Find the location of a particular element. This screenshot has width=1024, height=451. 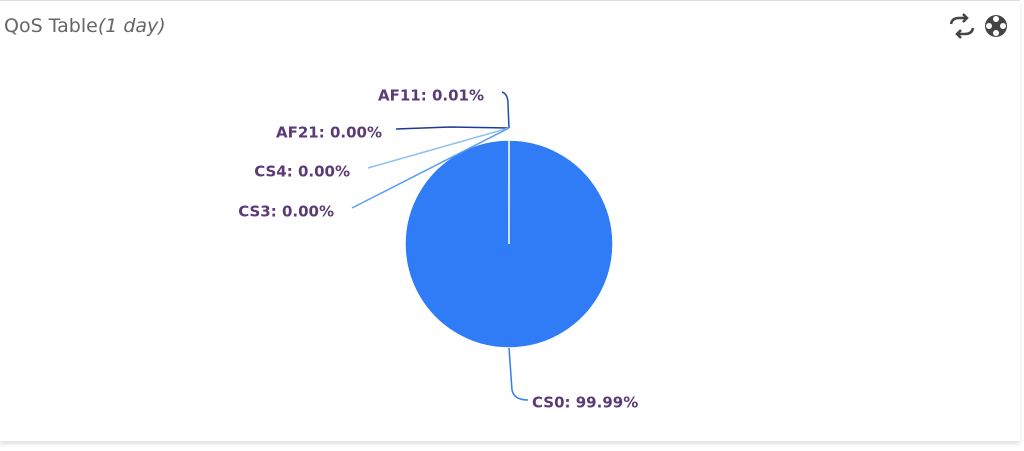

settings-icon is located at coordinates (996, 26).